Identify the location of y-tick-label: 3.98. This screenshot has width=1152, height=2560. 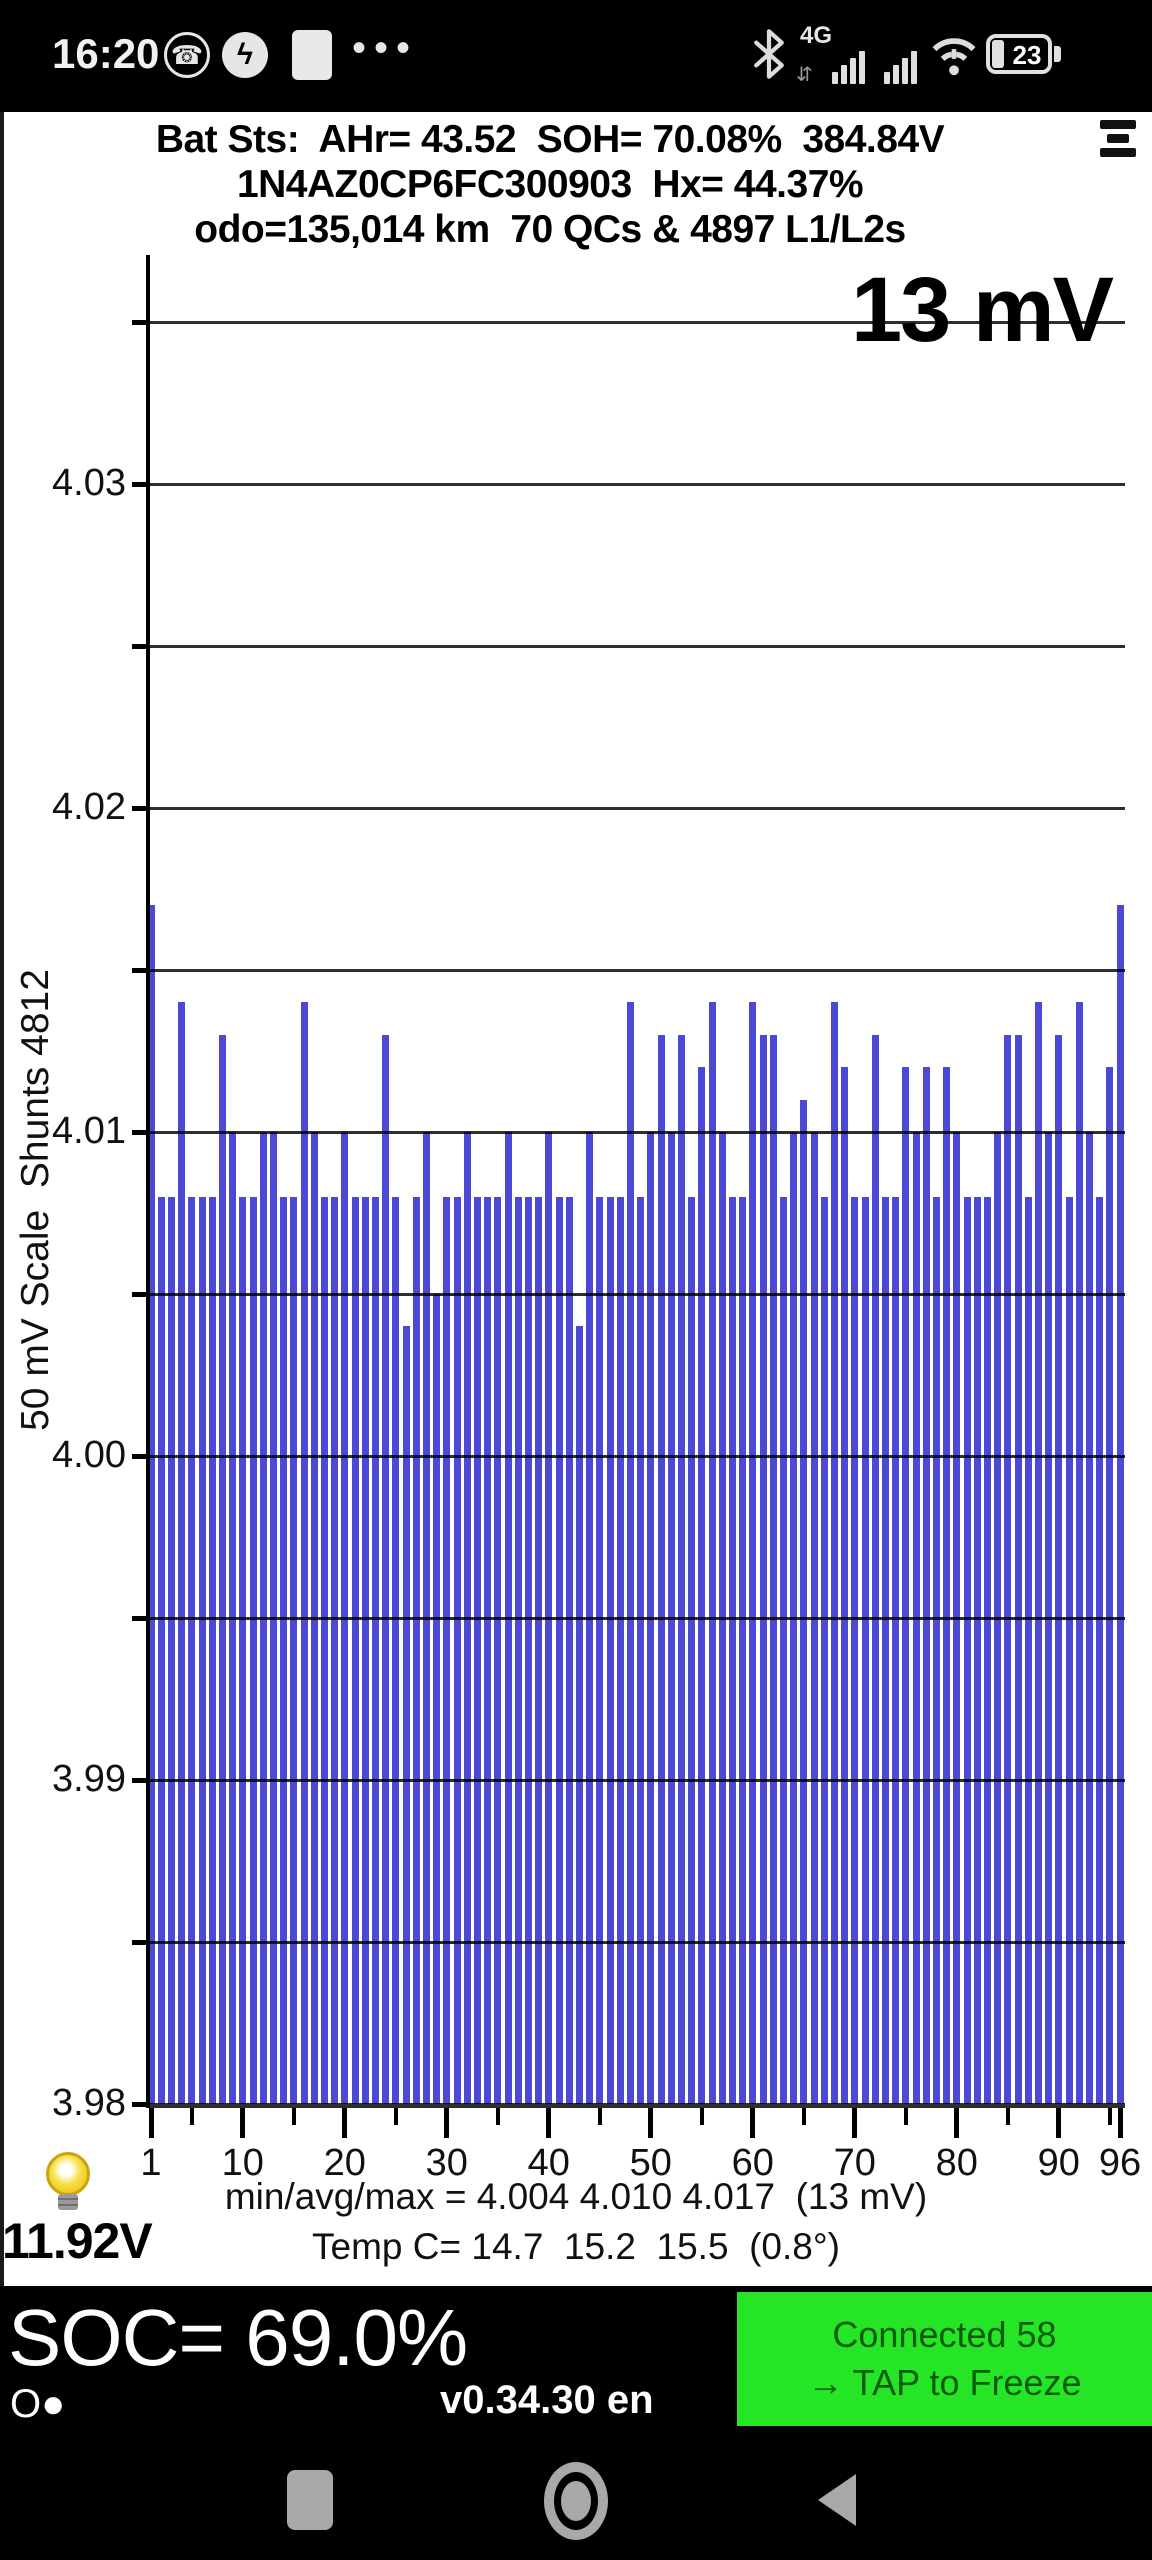
(89, 2103).